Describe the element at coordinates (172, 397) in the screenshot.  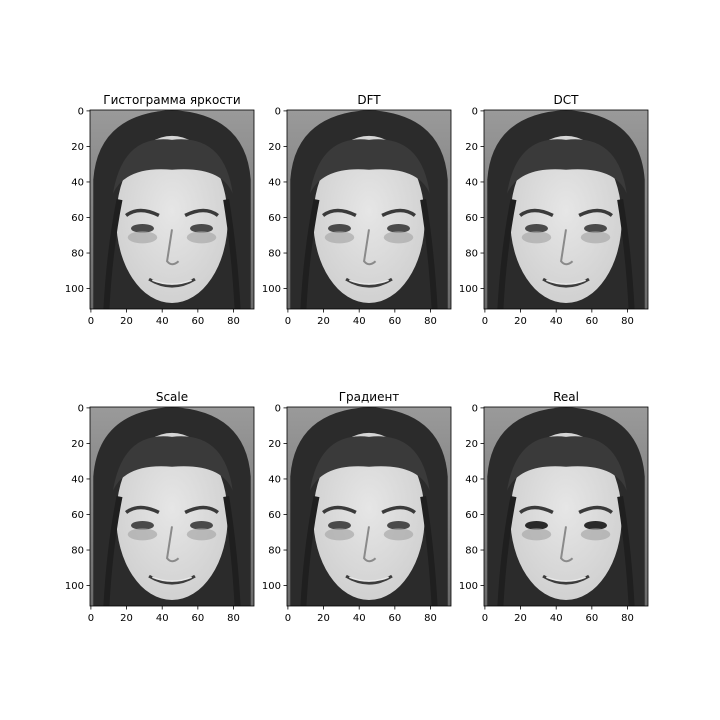
I see `panel-title: Scale` at that location.